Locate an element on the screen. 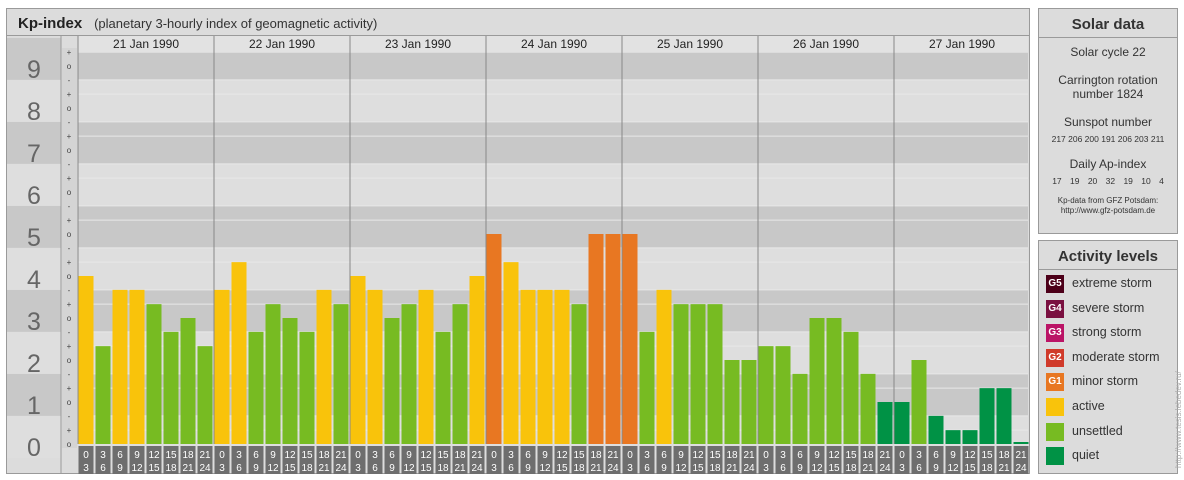 The width and height of the screenshot is (1184, 480). chart-title: Kp-index is located at coordinates (50, 23).